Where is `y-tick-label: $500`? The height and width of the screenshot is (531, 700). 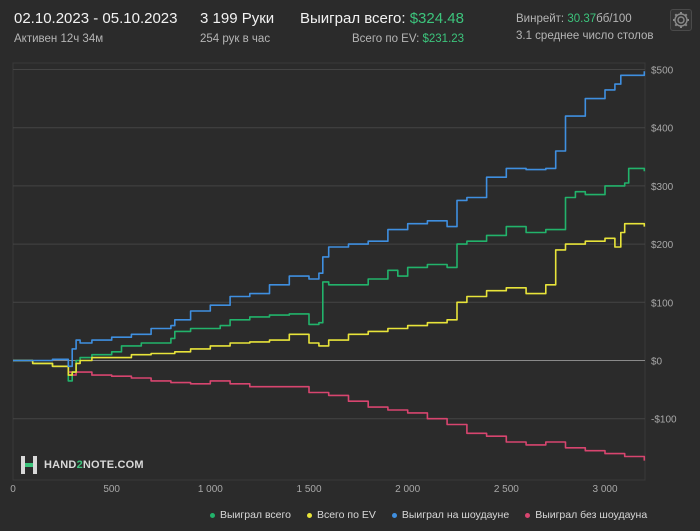 y-tick-label: $500 is located at coordinates (662, 71).